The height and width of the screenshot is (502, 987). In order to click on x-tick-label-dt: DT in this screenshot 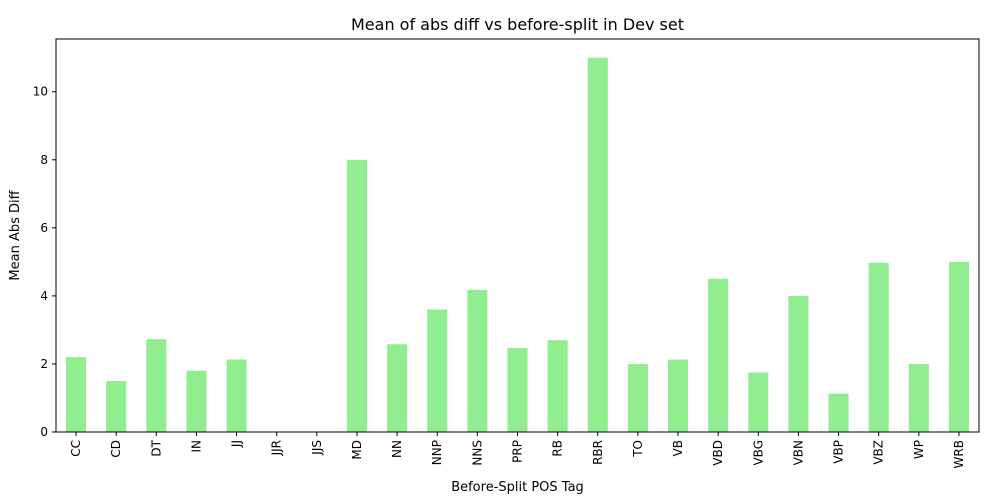, I will do `click(156, 447)`.